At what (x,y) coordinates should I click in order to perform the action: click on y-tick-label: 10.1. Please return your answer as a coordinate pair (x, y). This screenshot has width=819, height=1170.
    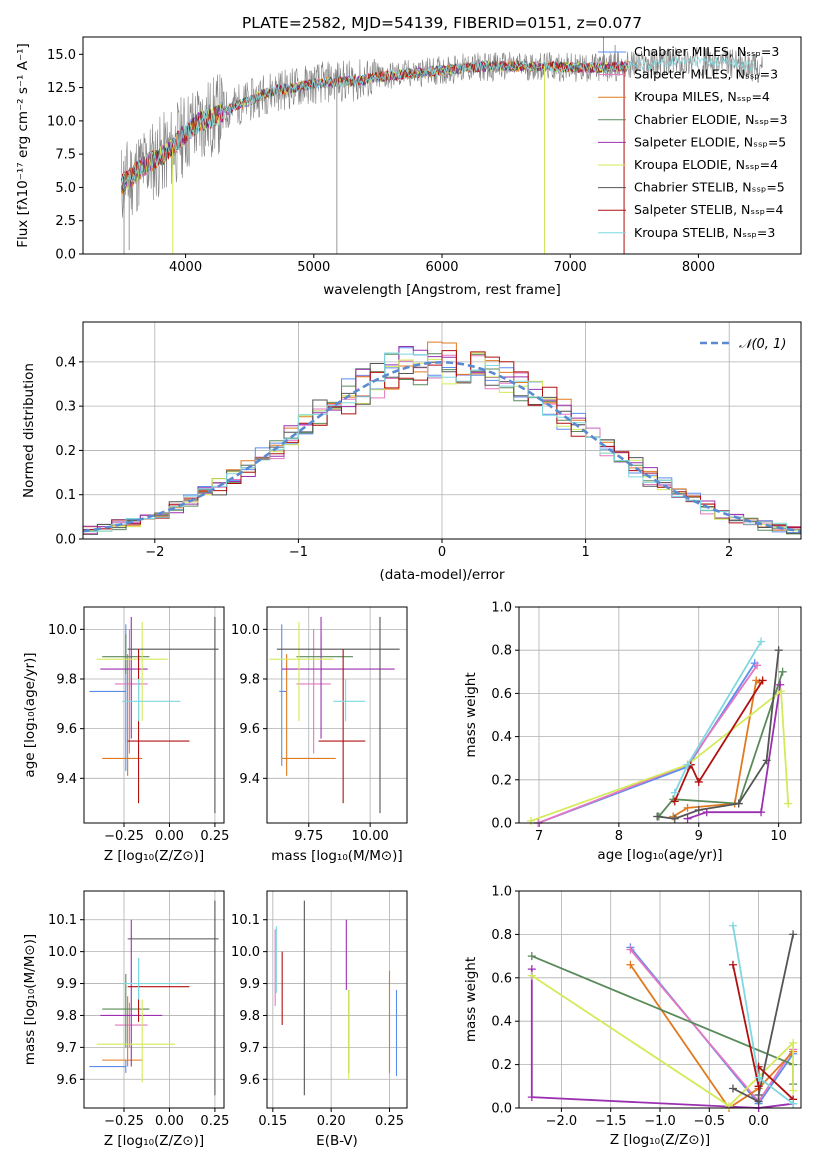
    Looking at the image, I should click on (62, 920).